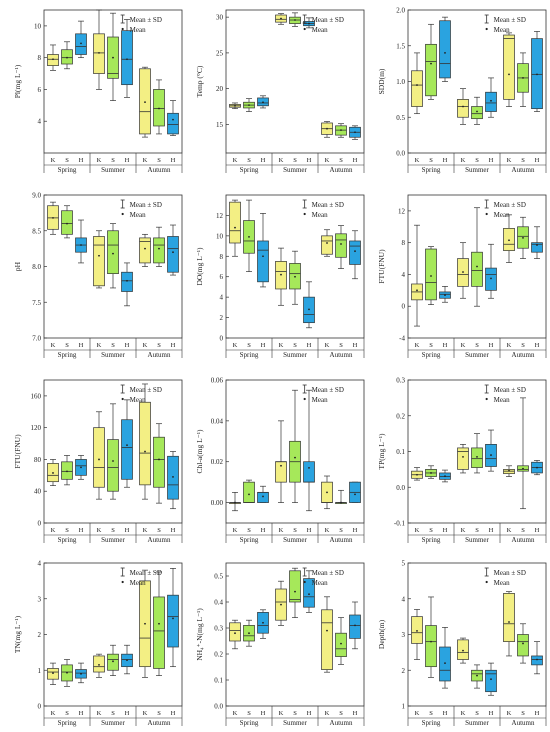  Describe the element at coordinates (199, 81) in the screenshot. I see `y-axis-label: Temp (°C)` at that location.